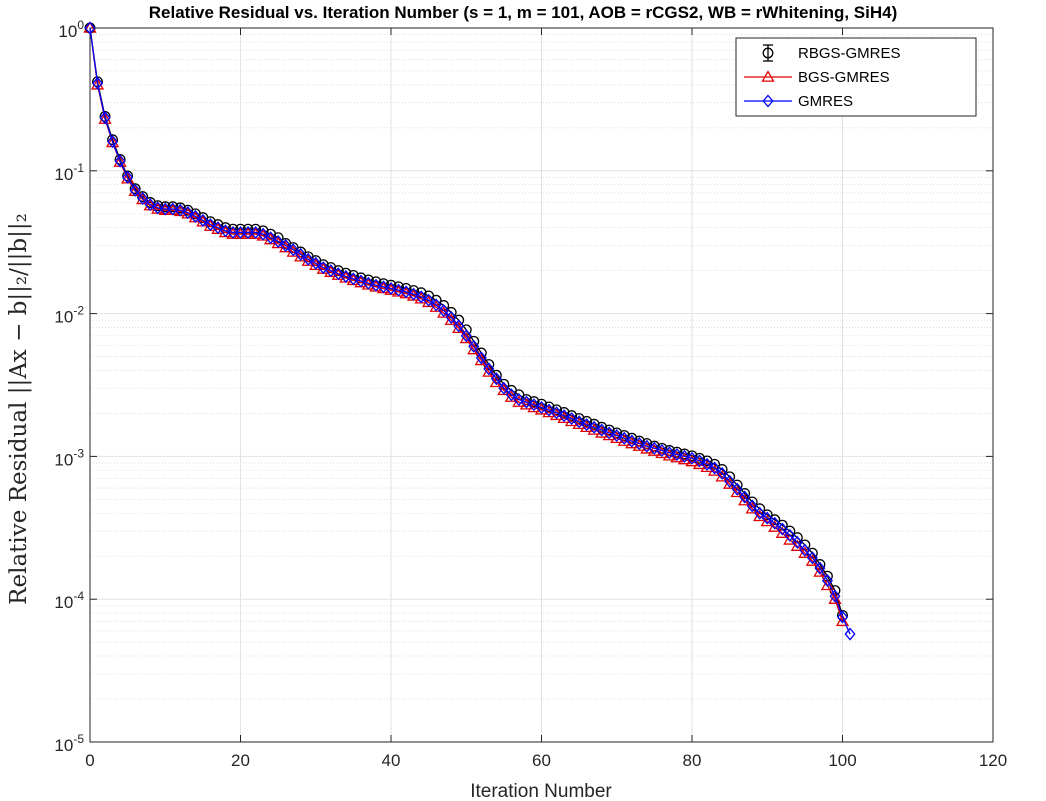 Image resolution: width=1046 pixels, height=801 pixels. I want to click on y-tick-label: 10⁻⁵, so click(69, 743).